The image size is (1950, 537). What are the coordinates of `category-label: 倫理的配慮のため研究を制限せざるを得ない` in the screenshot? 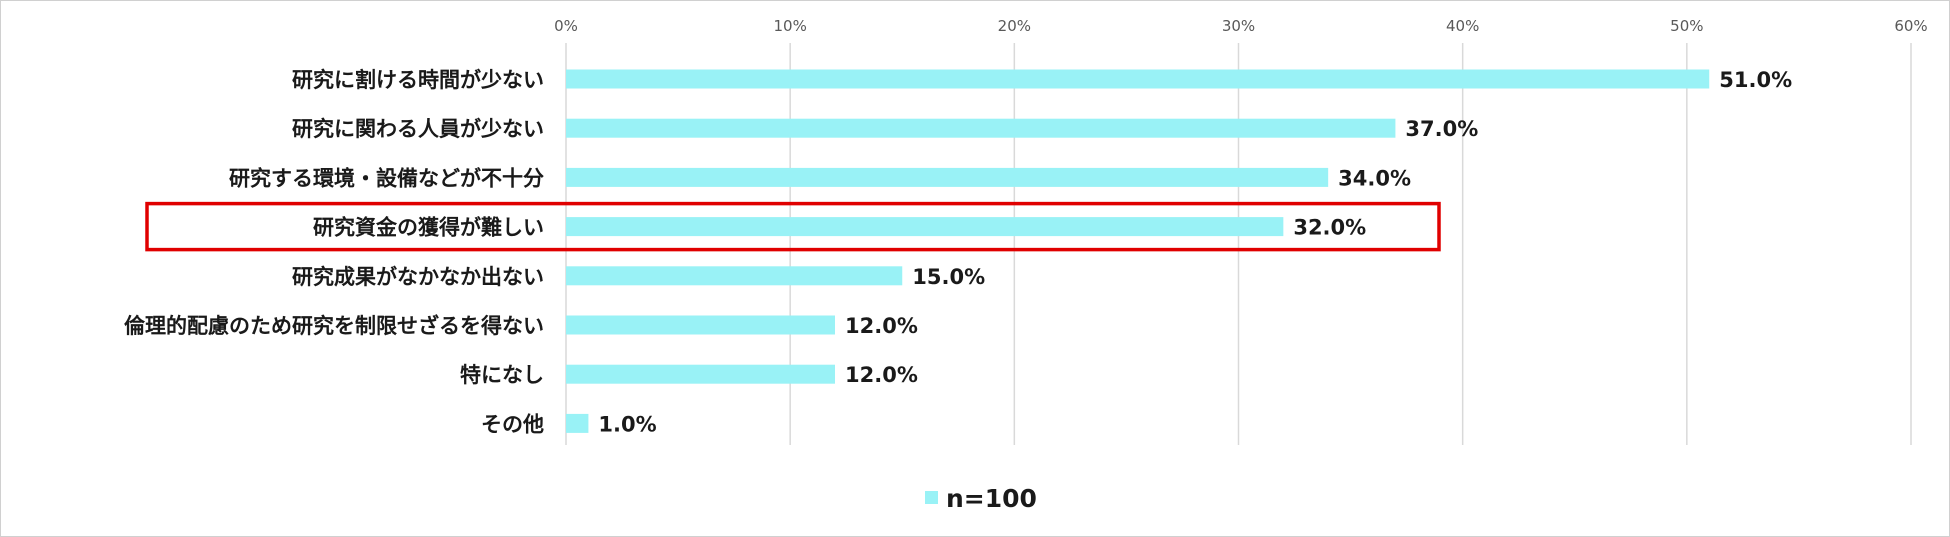 It's located at (334, 326).